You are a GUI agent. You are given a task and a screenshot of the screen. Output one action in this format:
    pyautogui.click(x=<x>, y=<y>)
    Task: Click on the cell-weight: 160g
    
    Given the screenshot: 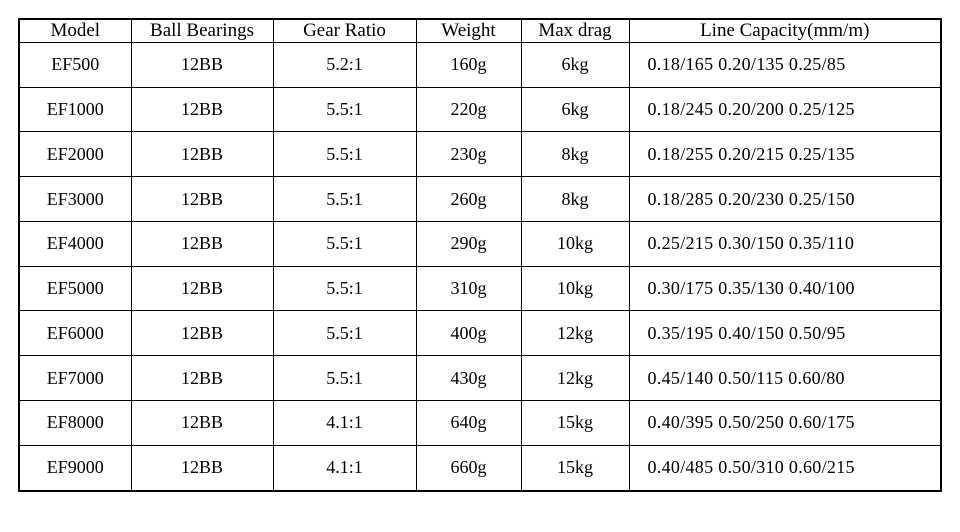 What is the action you would take?
    pyautogui.click(x=468, y=65)
    